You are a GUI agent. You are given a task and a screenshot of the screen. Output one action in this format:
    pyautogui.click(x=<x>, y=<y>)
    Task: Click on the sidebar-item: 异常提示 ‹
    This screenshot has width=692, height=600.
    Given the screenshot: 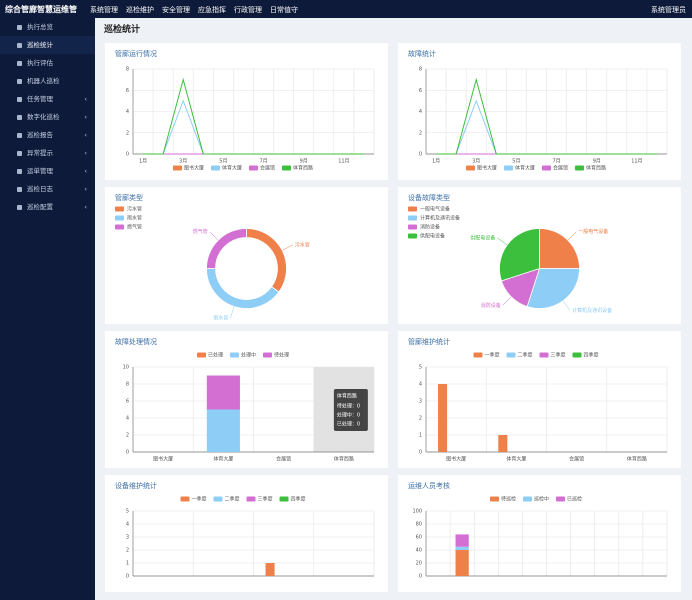 What is the action you would take?
    pyautogui.click(x=47, y=153)
    